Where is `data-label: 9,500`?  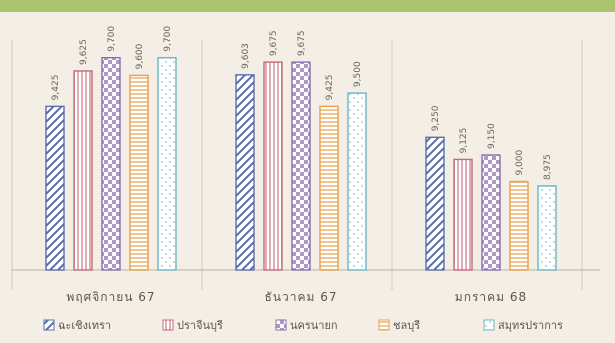
data-label: 9,500 is located at coordinates (358, 74).